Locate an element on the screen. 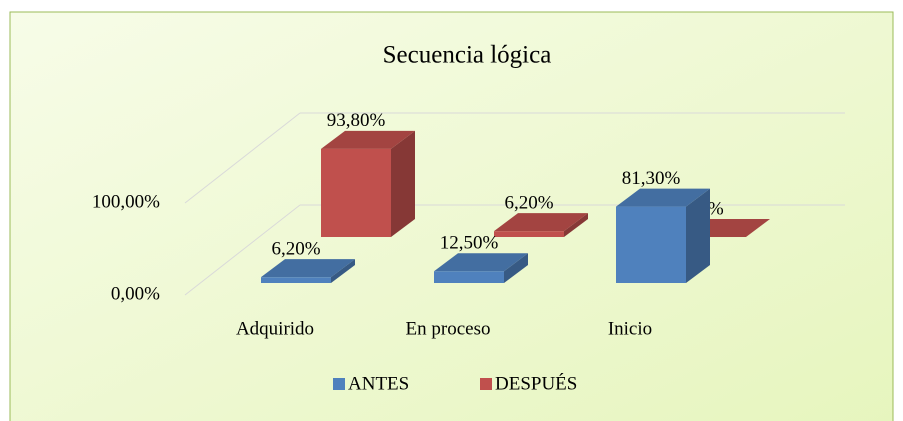 Image resolution: width=903 pixels, height=421 pixels. data-label: 93,80% is located at coordinates (356, 120).